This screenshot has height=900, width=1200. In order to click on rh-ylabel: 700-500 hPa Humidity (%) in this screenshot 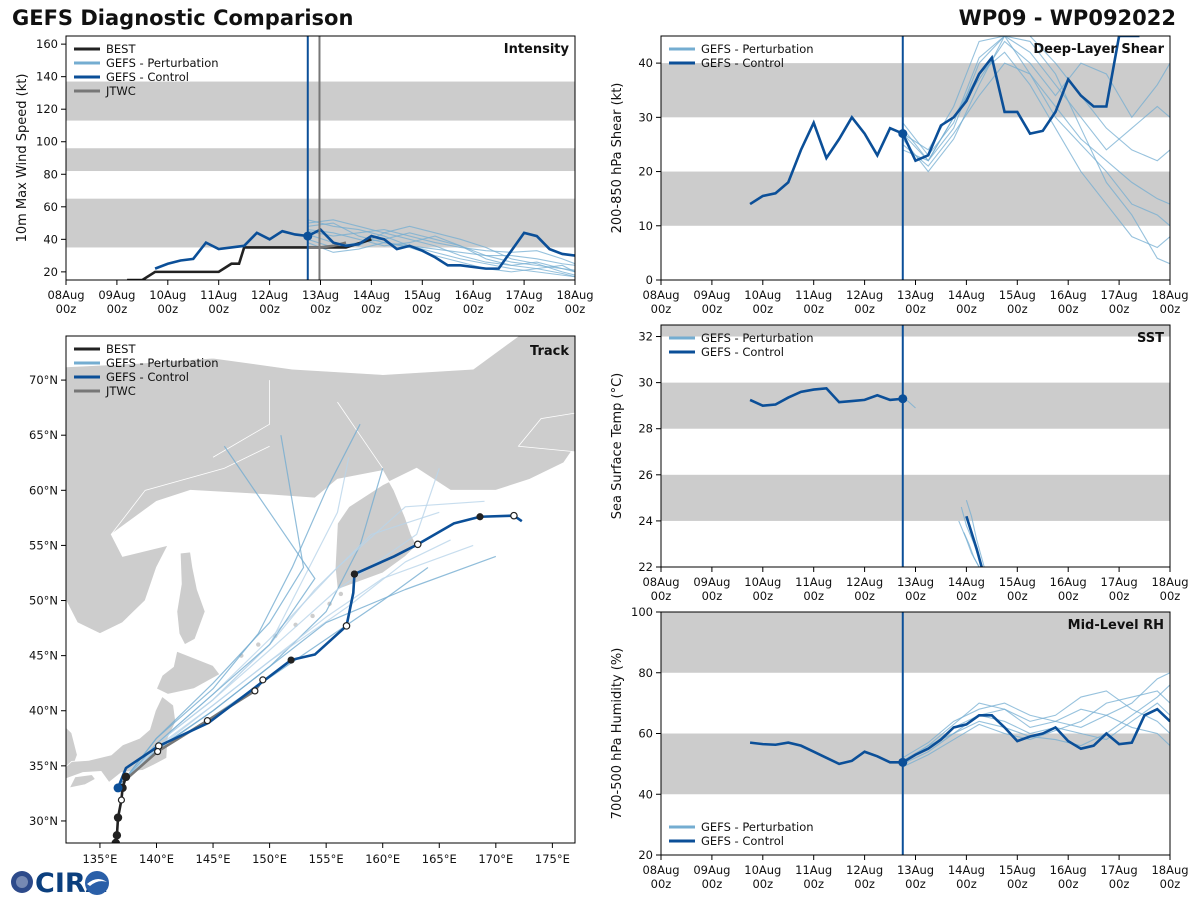, I will do `click(617, 734)`.